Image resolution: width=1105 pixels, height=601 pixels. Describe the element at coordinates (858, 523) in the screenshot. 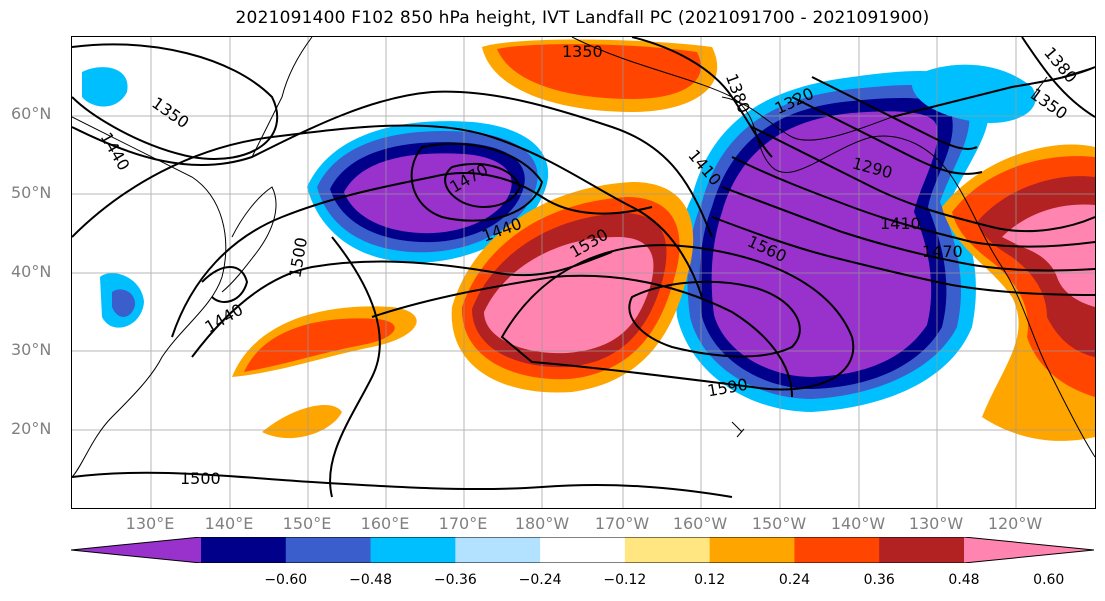

I see `lon-label: 140°W` at that location.